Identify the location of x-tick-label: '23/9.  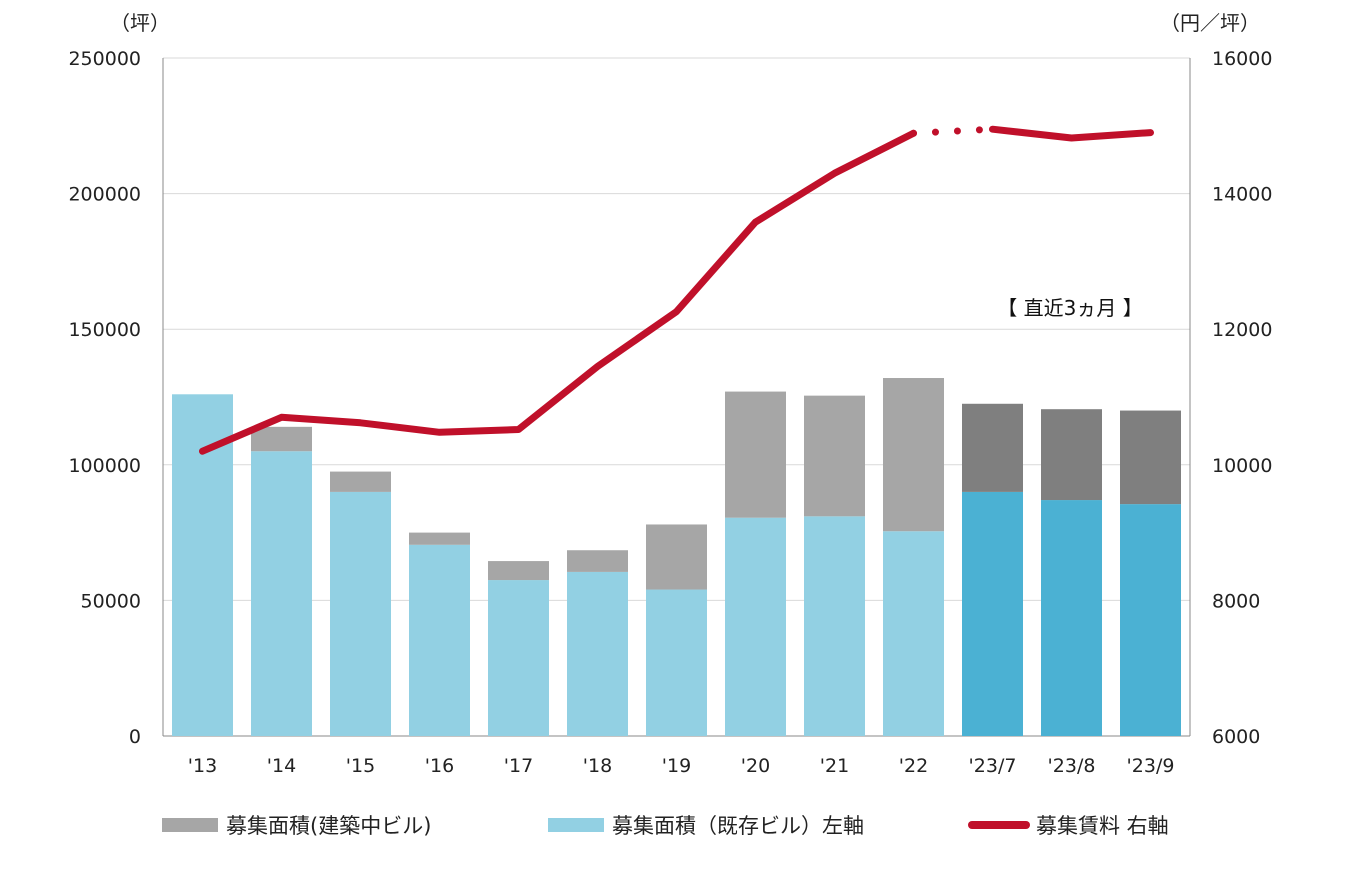
(1151, 766).